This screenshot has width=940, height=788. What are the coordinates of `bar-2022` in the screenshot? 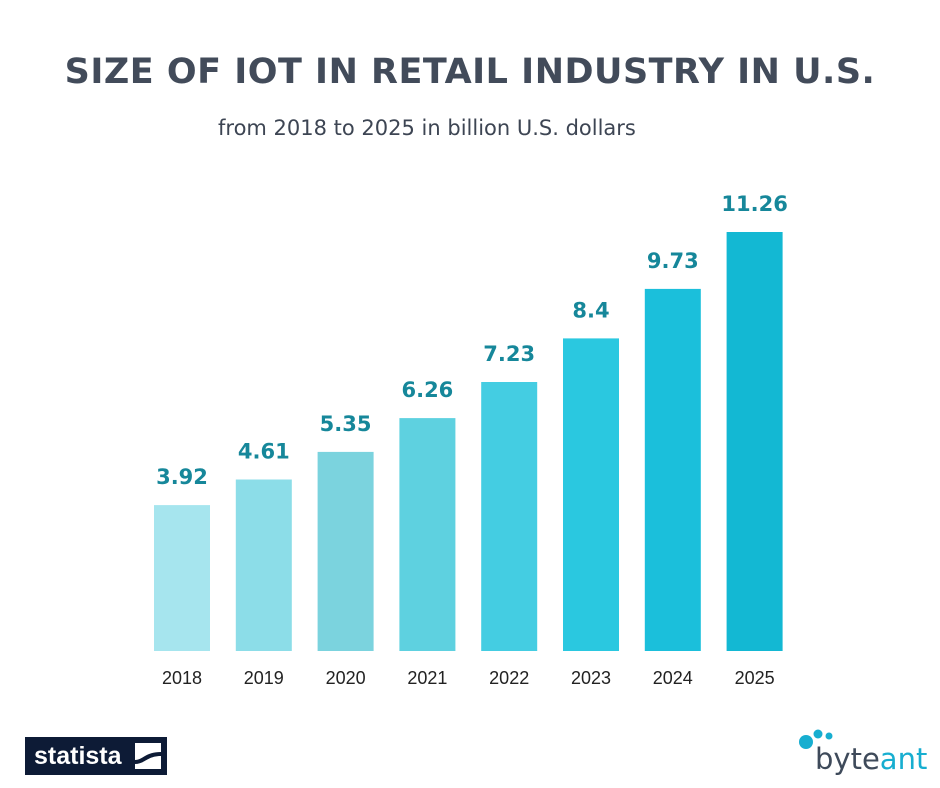 It's located at (509, 516).